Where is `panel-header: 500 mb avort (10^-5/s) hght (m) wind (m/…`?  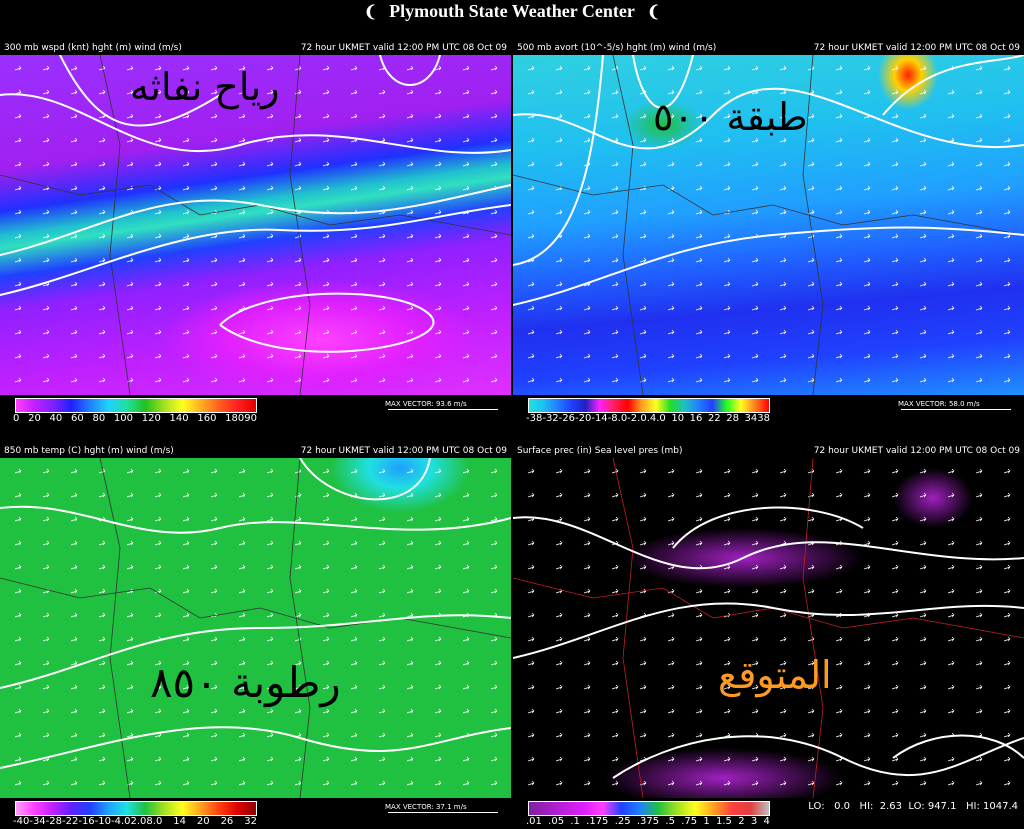 panel-header: 500 mb avort (10^-5/s) hght (m) wind (m/… is located at coordinates (768, 48).